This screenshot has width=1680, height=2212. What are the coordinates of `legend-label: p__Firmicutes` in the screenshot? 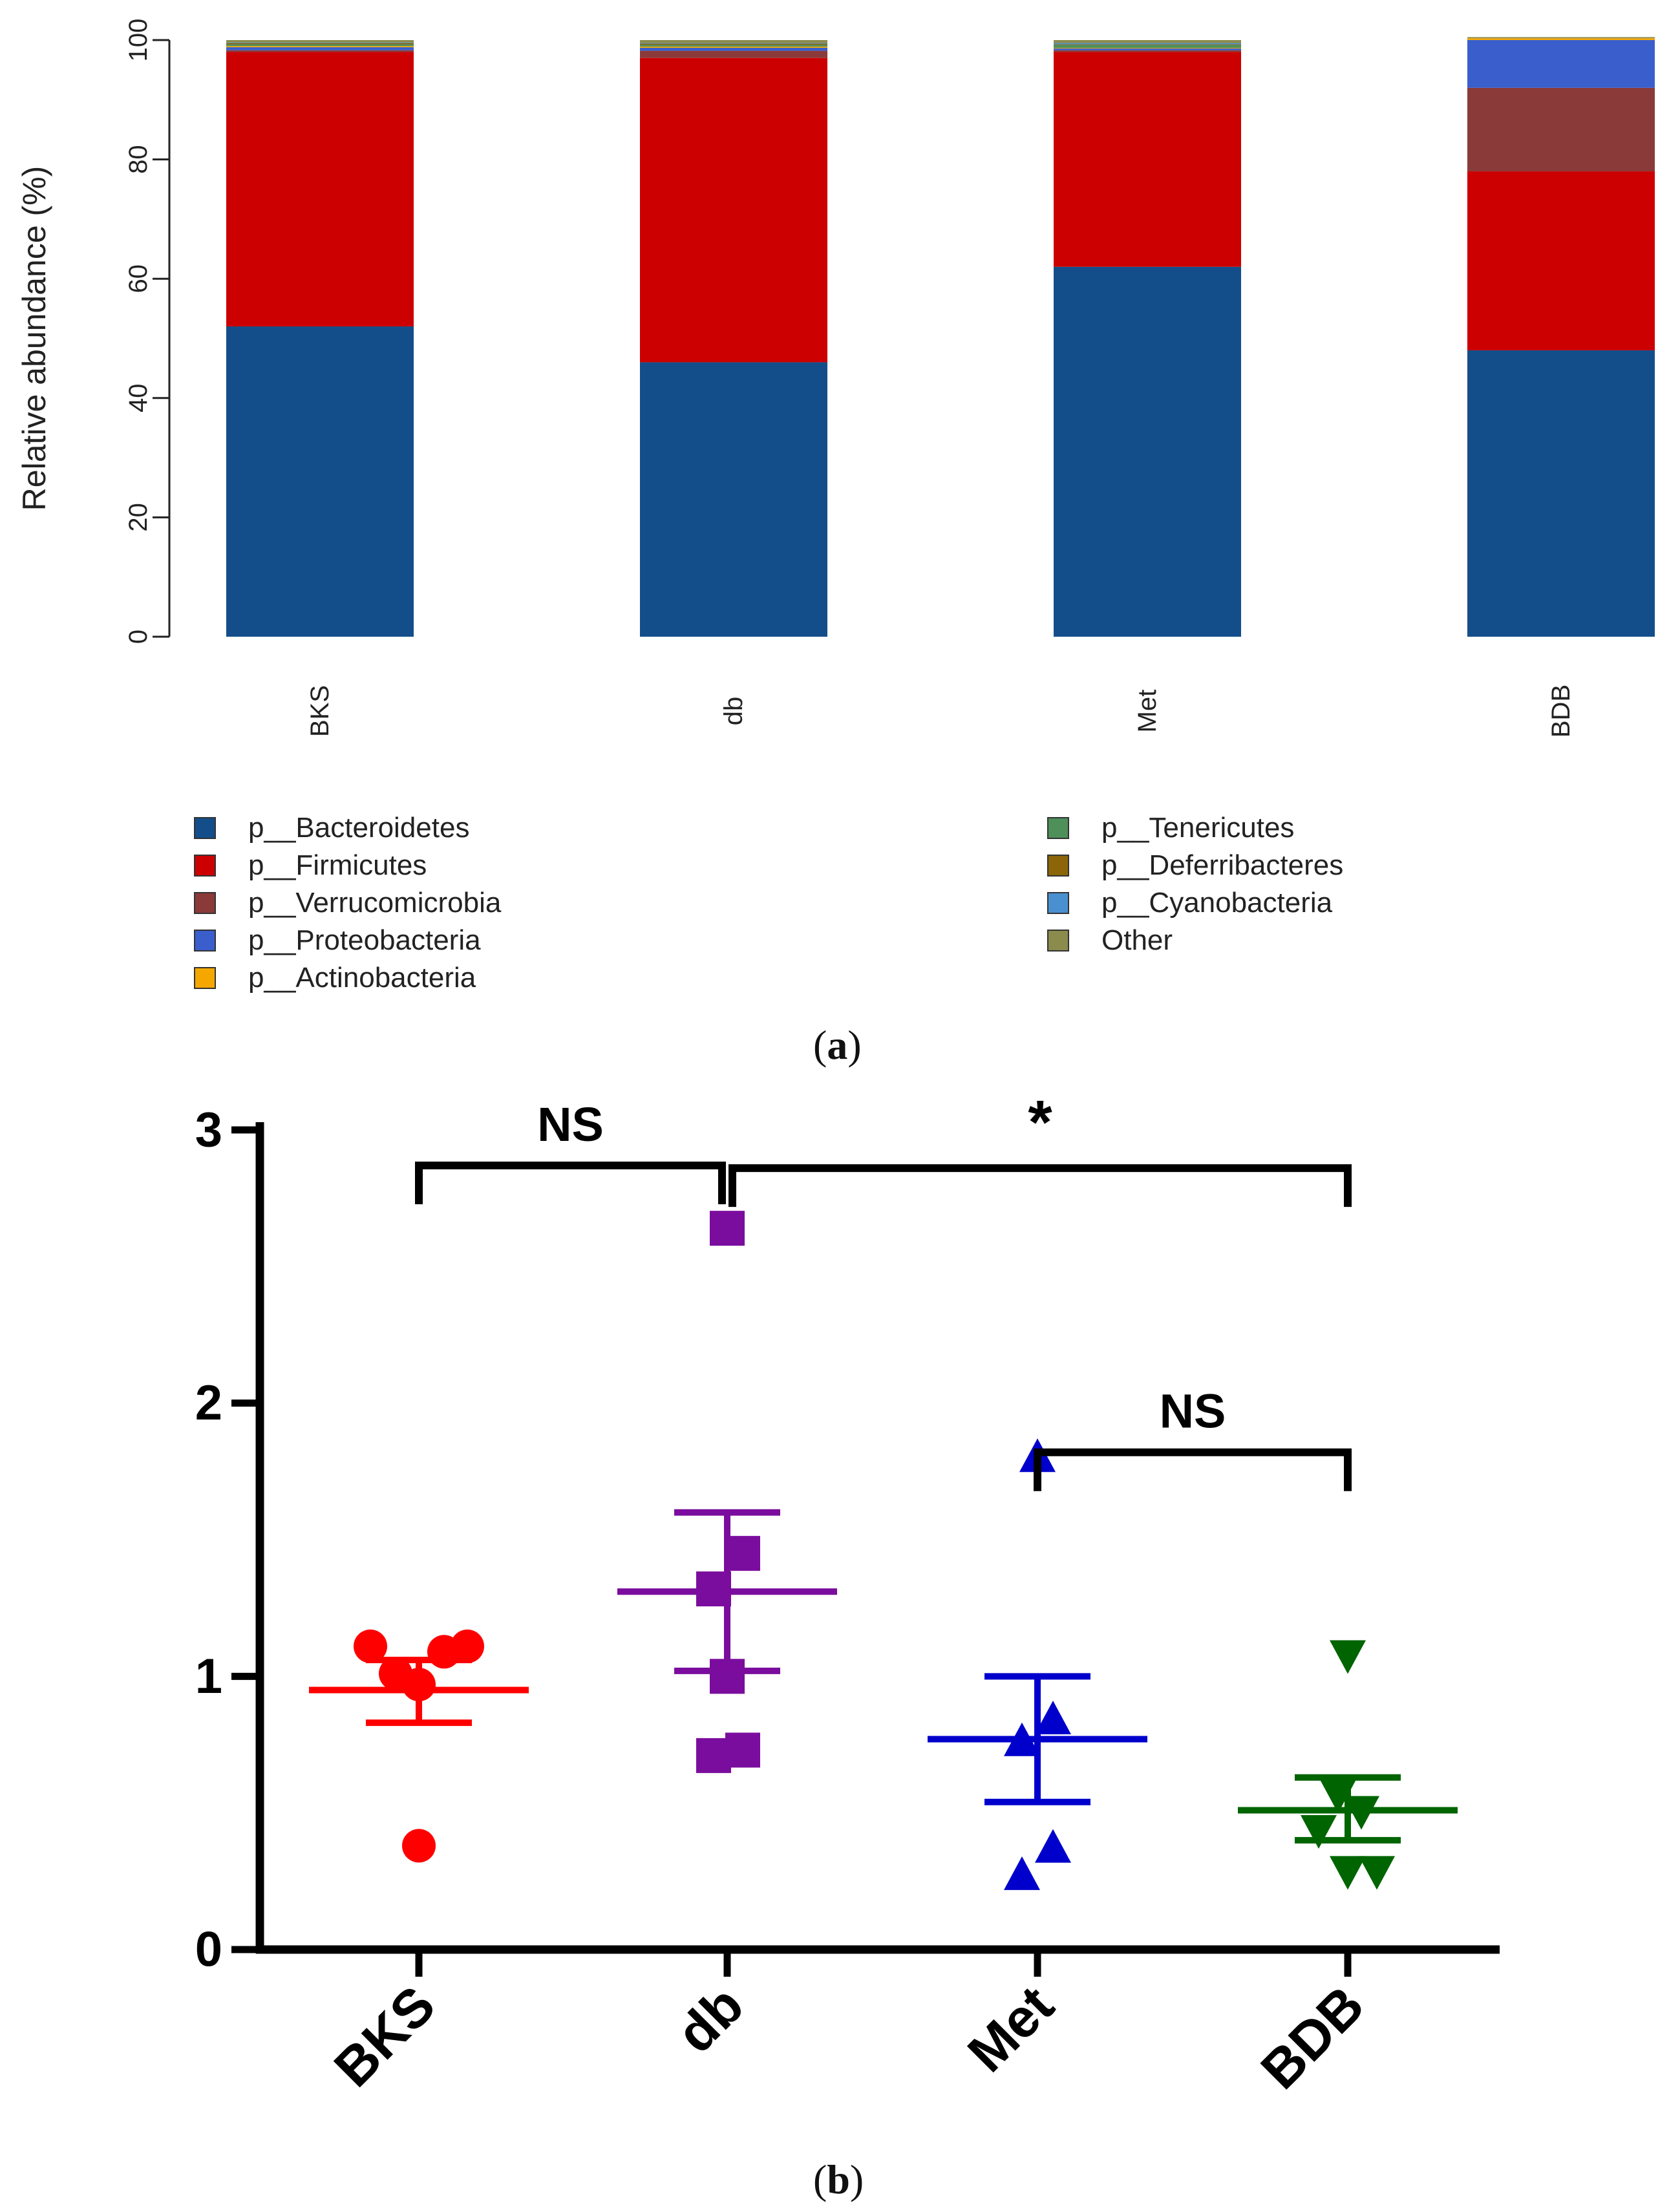 It's located at (338, 865).